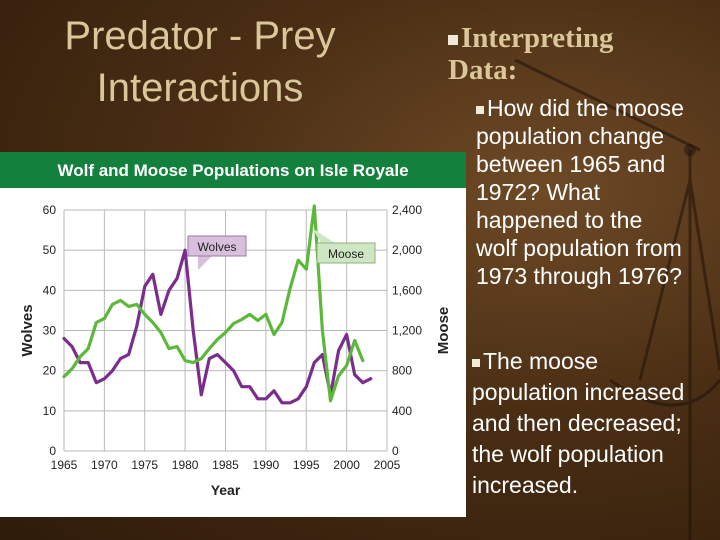  What do you see at coordinates (407, 250) in the screenshot?
I see `y-right-tick-label: 2,000` at bounding box center [407, 250].